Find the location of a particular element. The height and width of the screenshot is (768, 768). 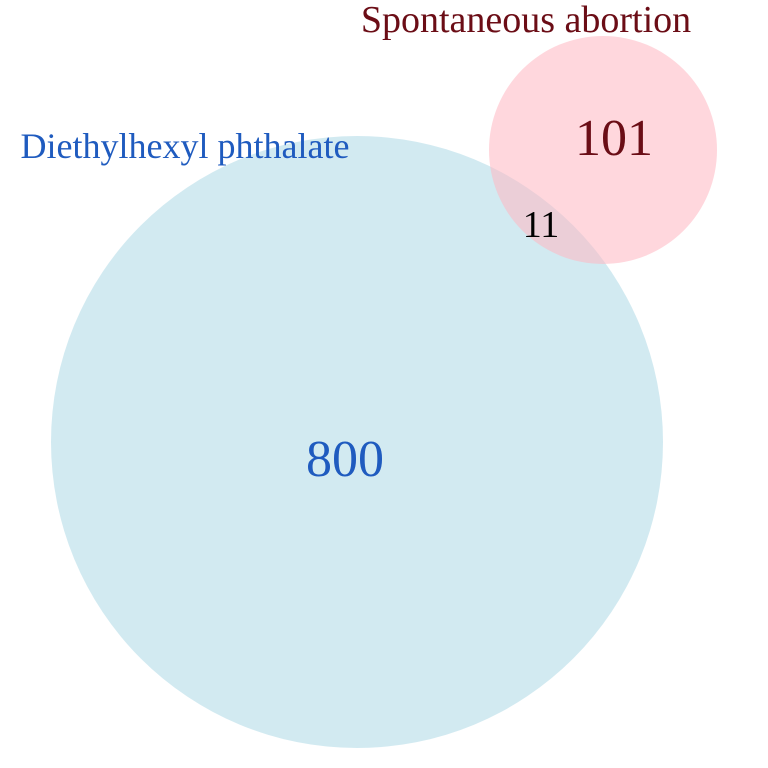

count-diethylhexyl-phthalate-only: 800 is located at coordinates (345, 459).